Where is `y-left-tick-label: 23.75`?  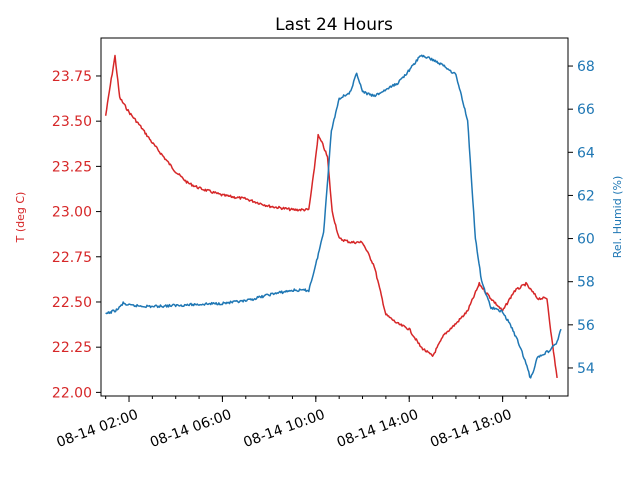 y-left-tick-label: 23.75 is located at coordinates (72, 77).